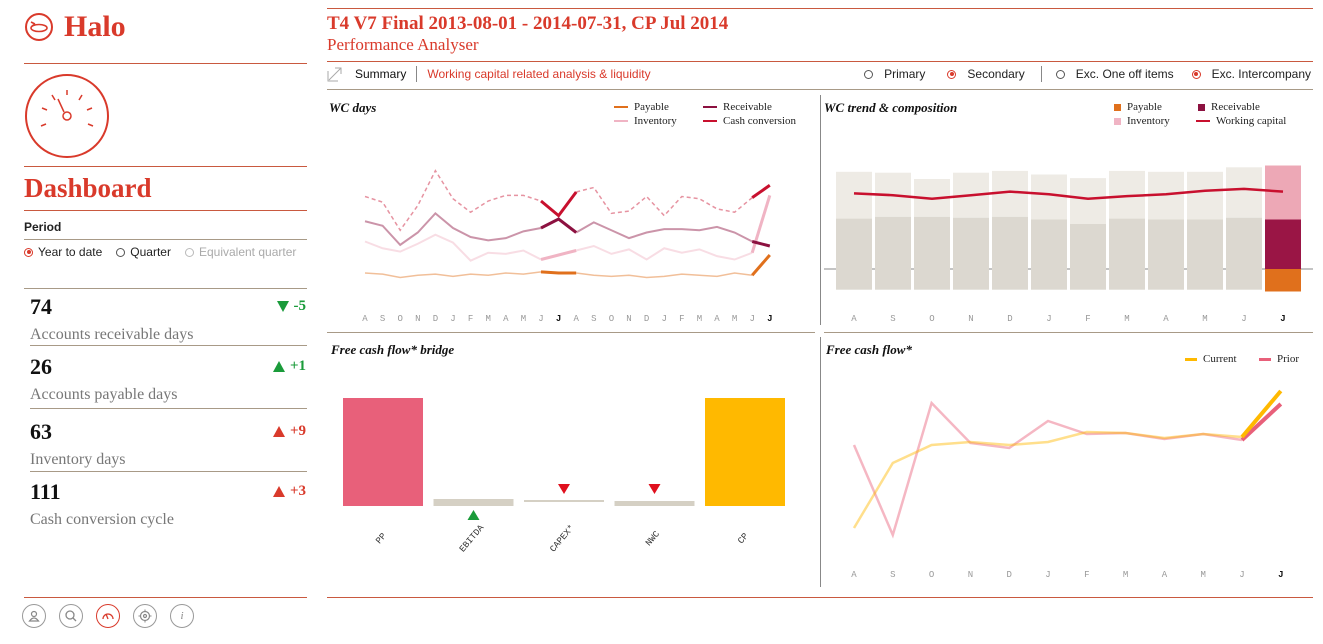 The image size is (1323, 644). What do you see at coordinates (1241, 121) in the screenshot?
I see `legend-item: Working capital` at bounding box center [1241, 121].